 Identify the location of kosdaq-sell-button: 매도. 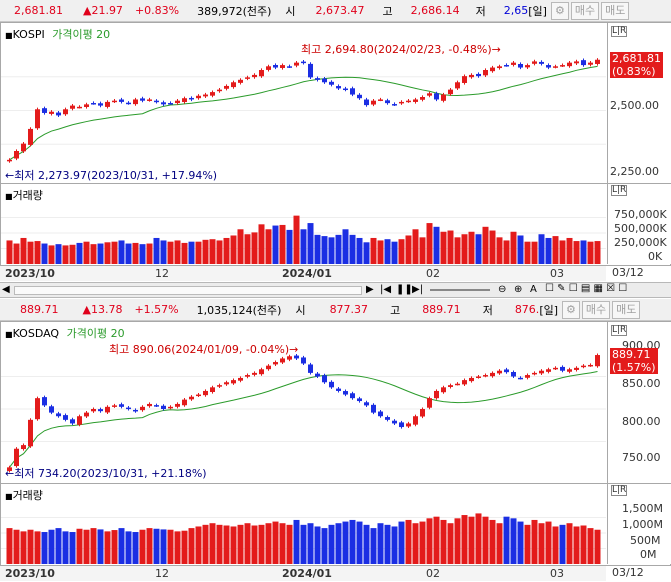
(626, 309).